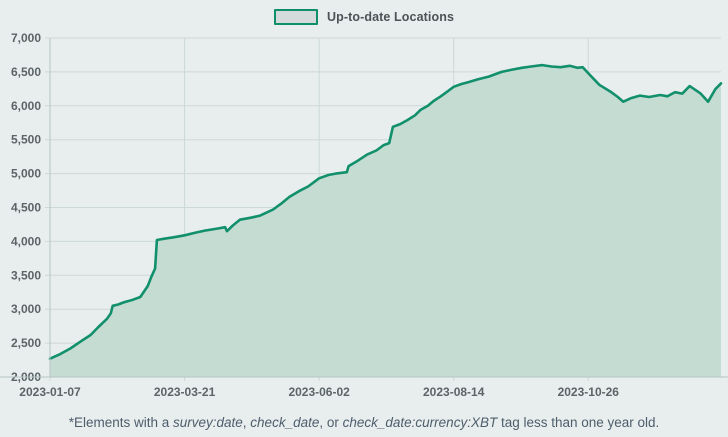  What do you see at coordinates (26, 174) in the screenshot?
I see `y-tick-label: 5,000` at bounding box center [26, 174].